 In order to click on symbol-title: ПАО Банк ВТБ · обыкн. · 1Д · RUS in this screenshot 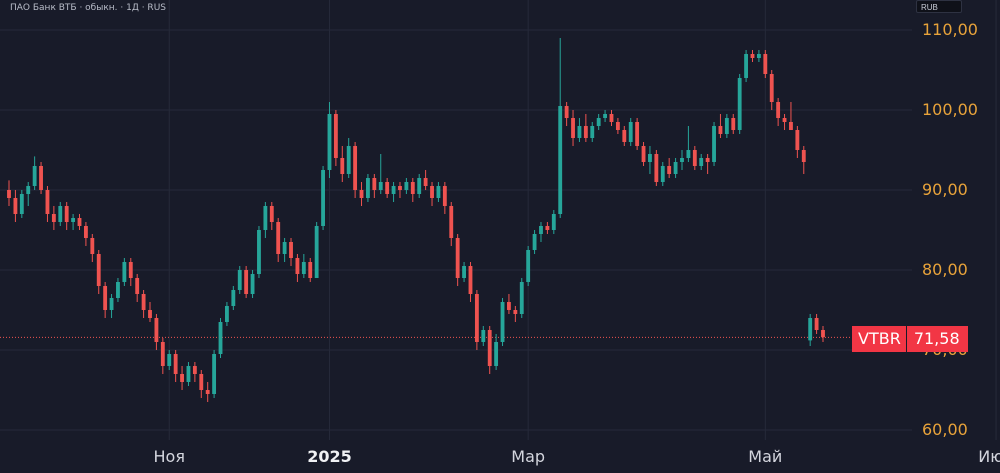, I will do `click(88, 8)`.